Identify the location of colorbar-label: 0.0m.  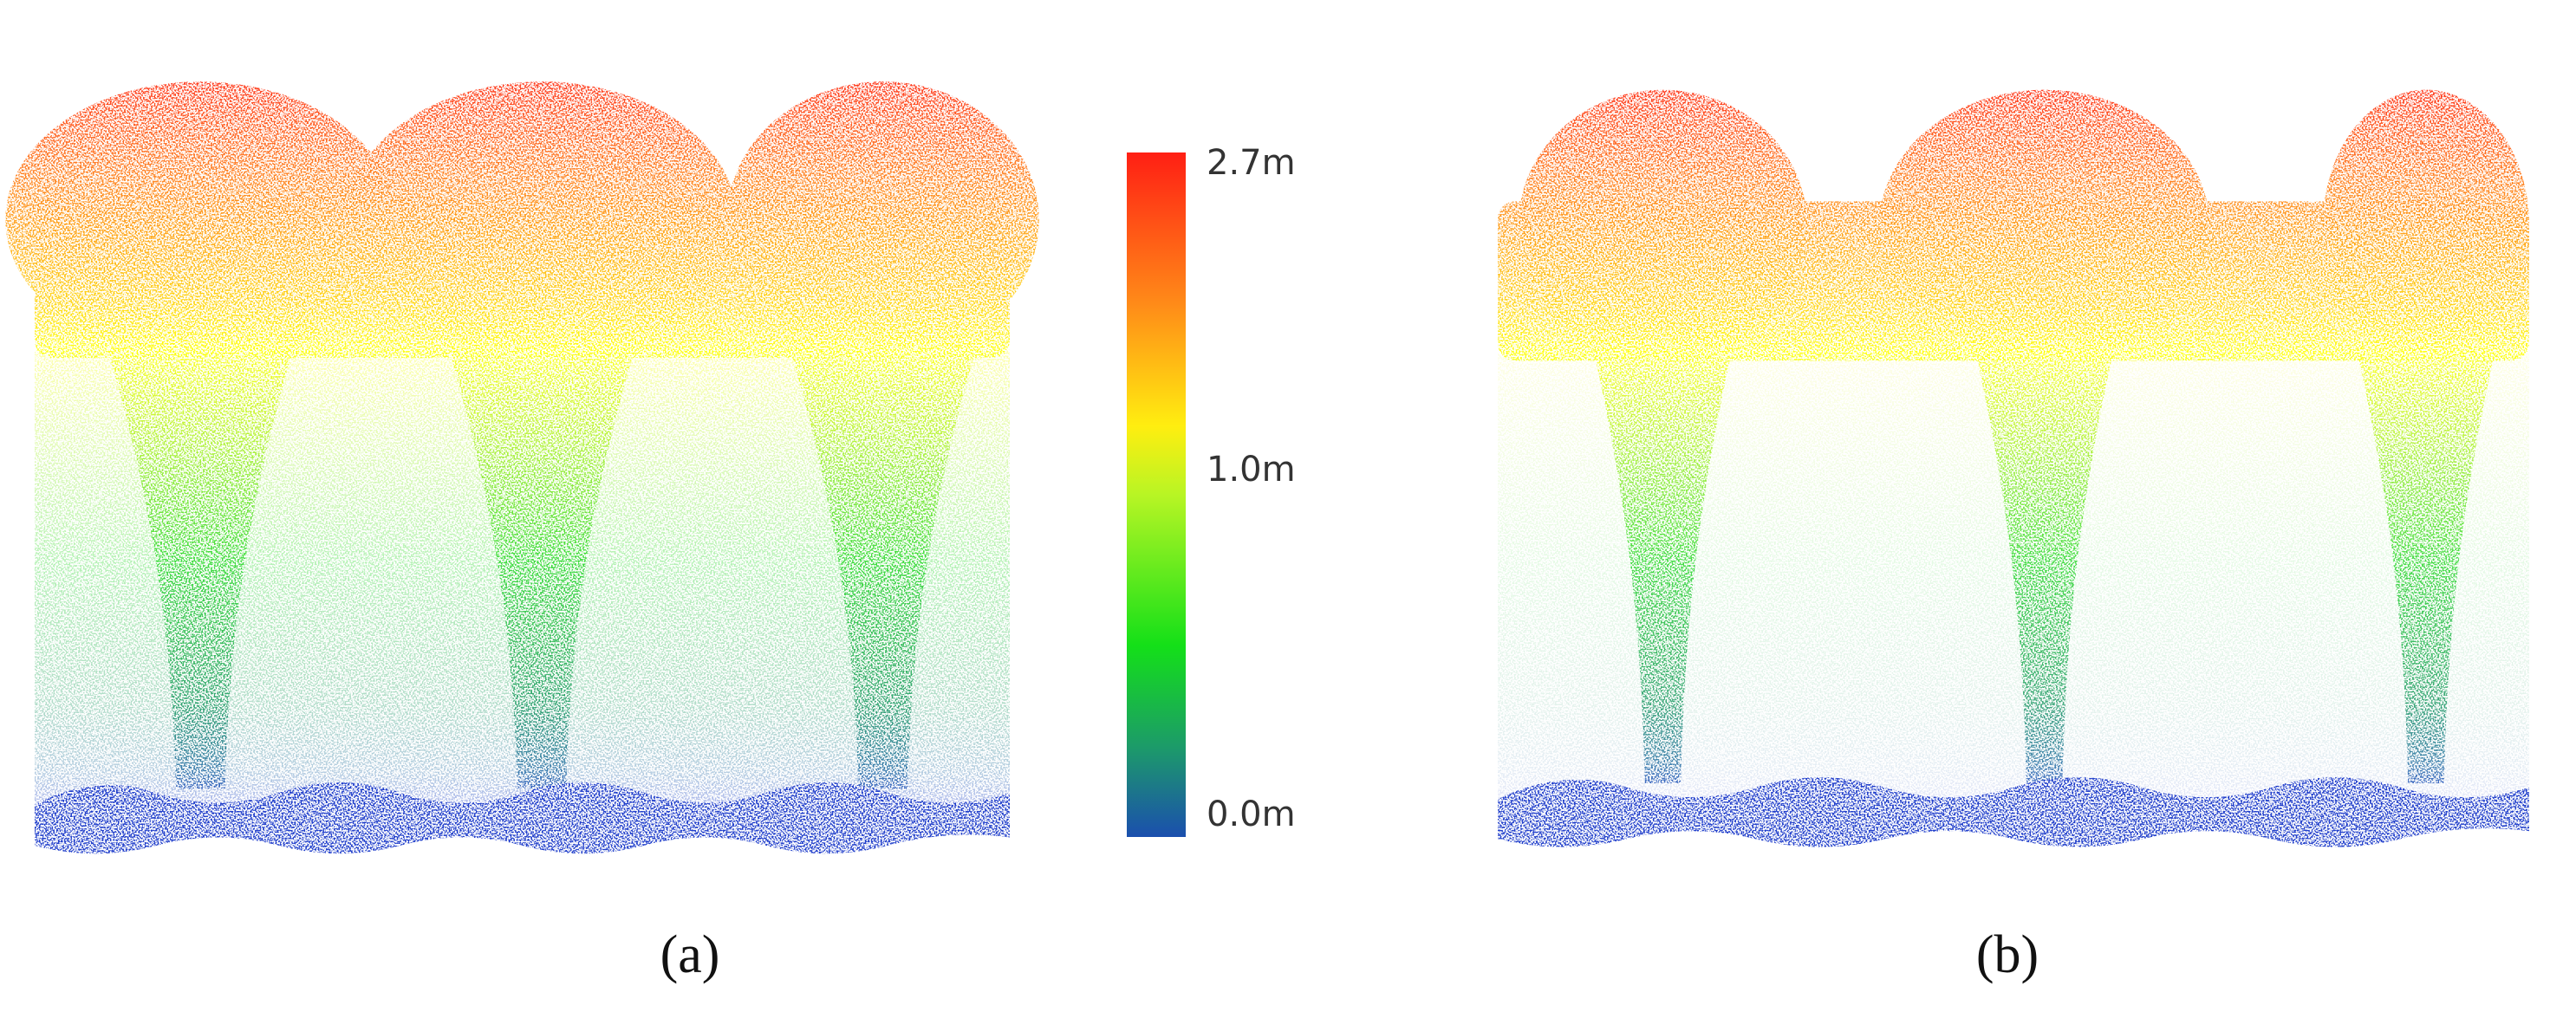
(1251, 814).